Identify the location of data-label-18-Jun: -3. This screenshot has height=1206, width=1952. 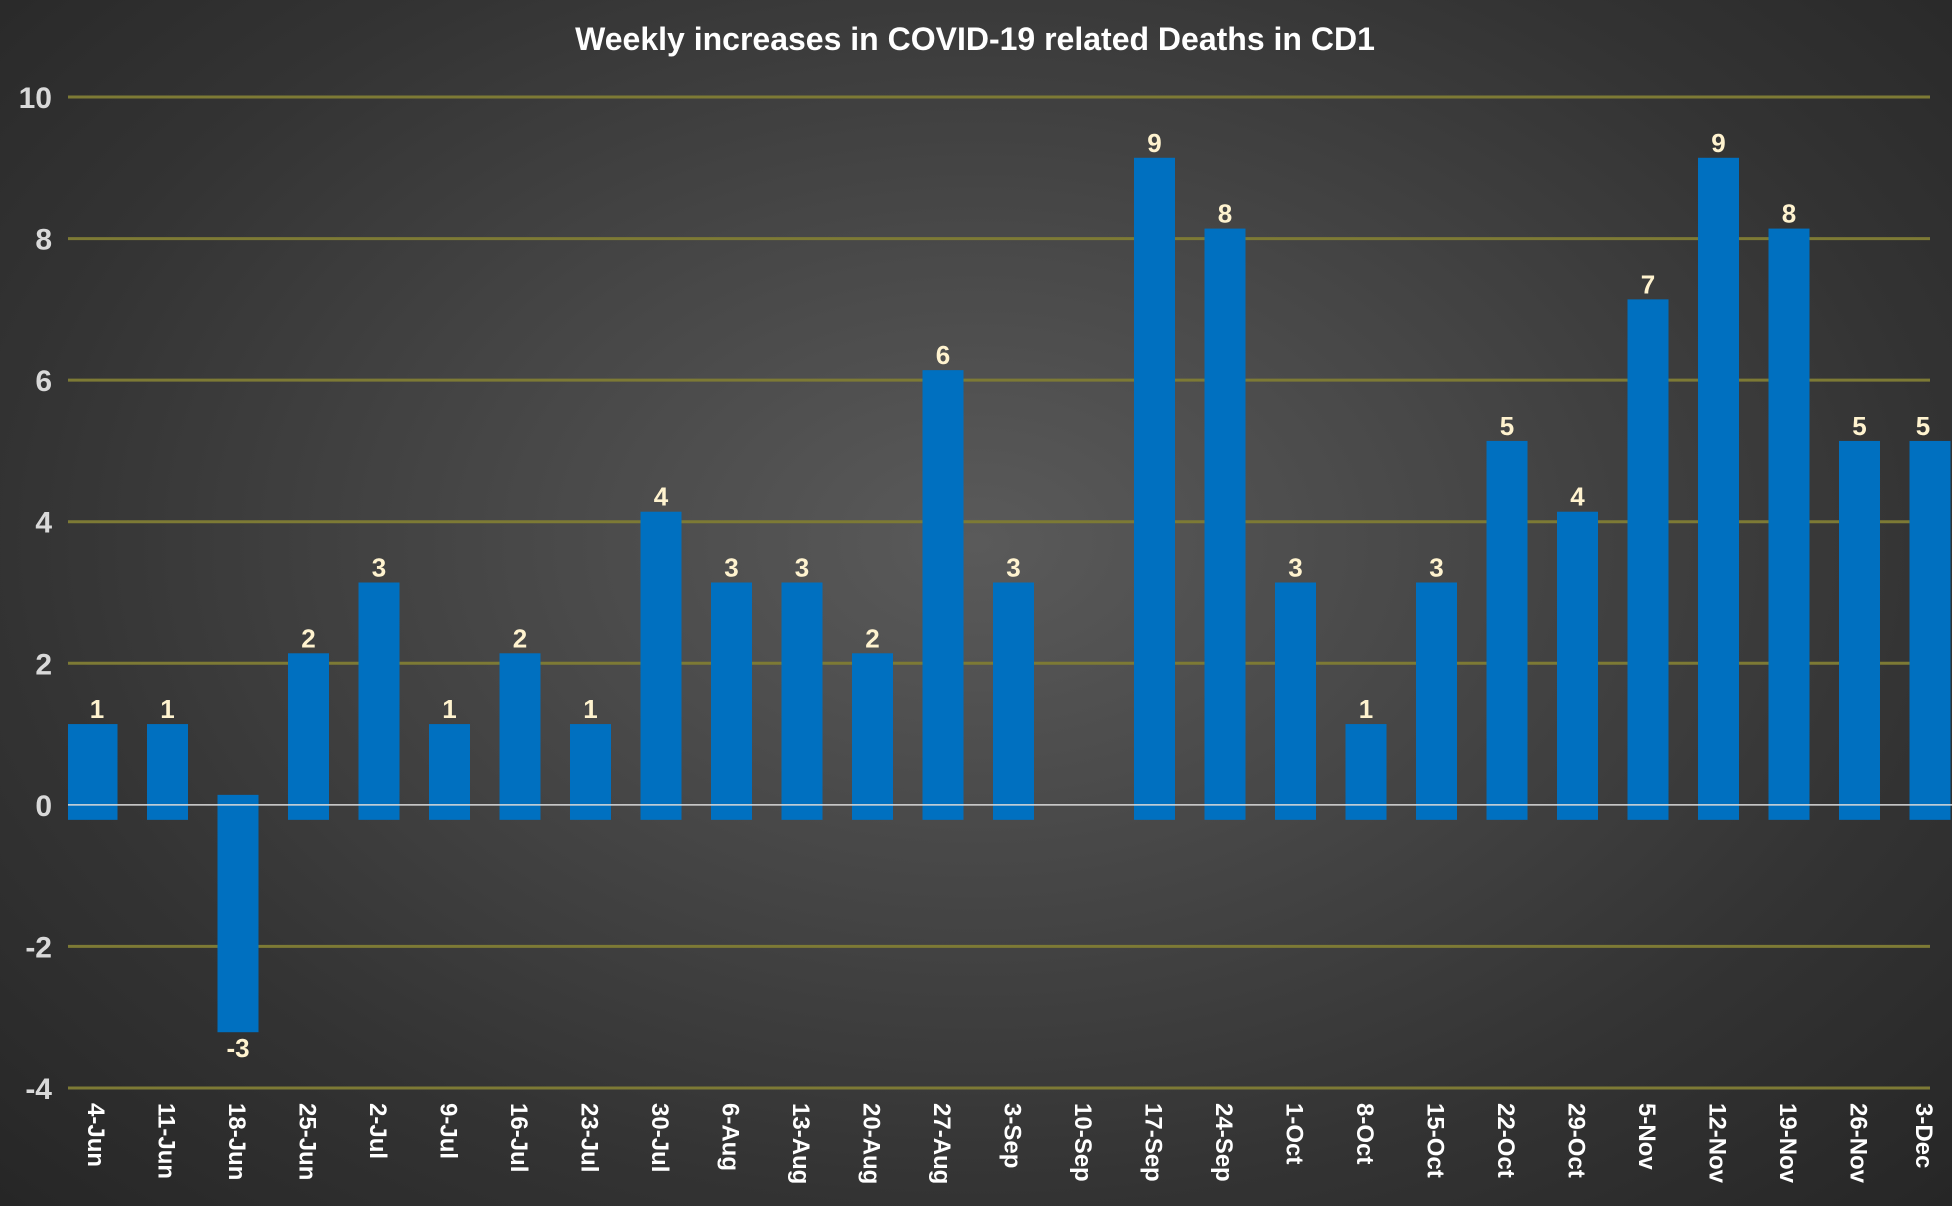
(237, 1048).